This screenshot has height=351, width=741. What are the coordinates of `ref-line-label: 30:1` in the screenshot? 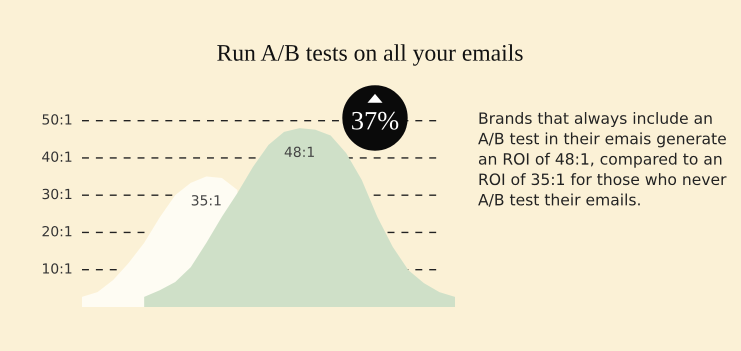 It's located at (57, 194).